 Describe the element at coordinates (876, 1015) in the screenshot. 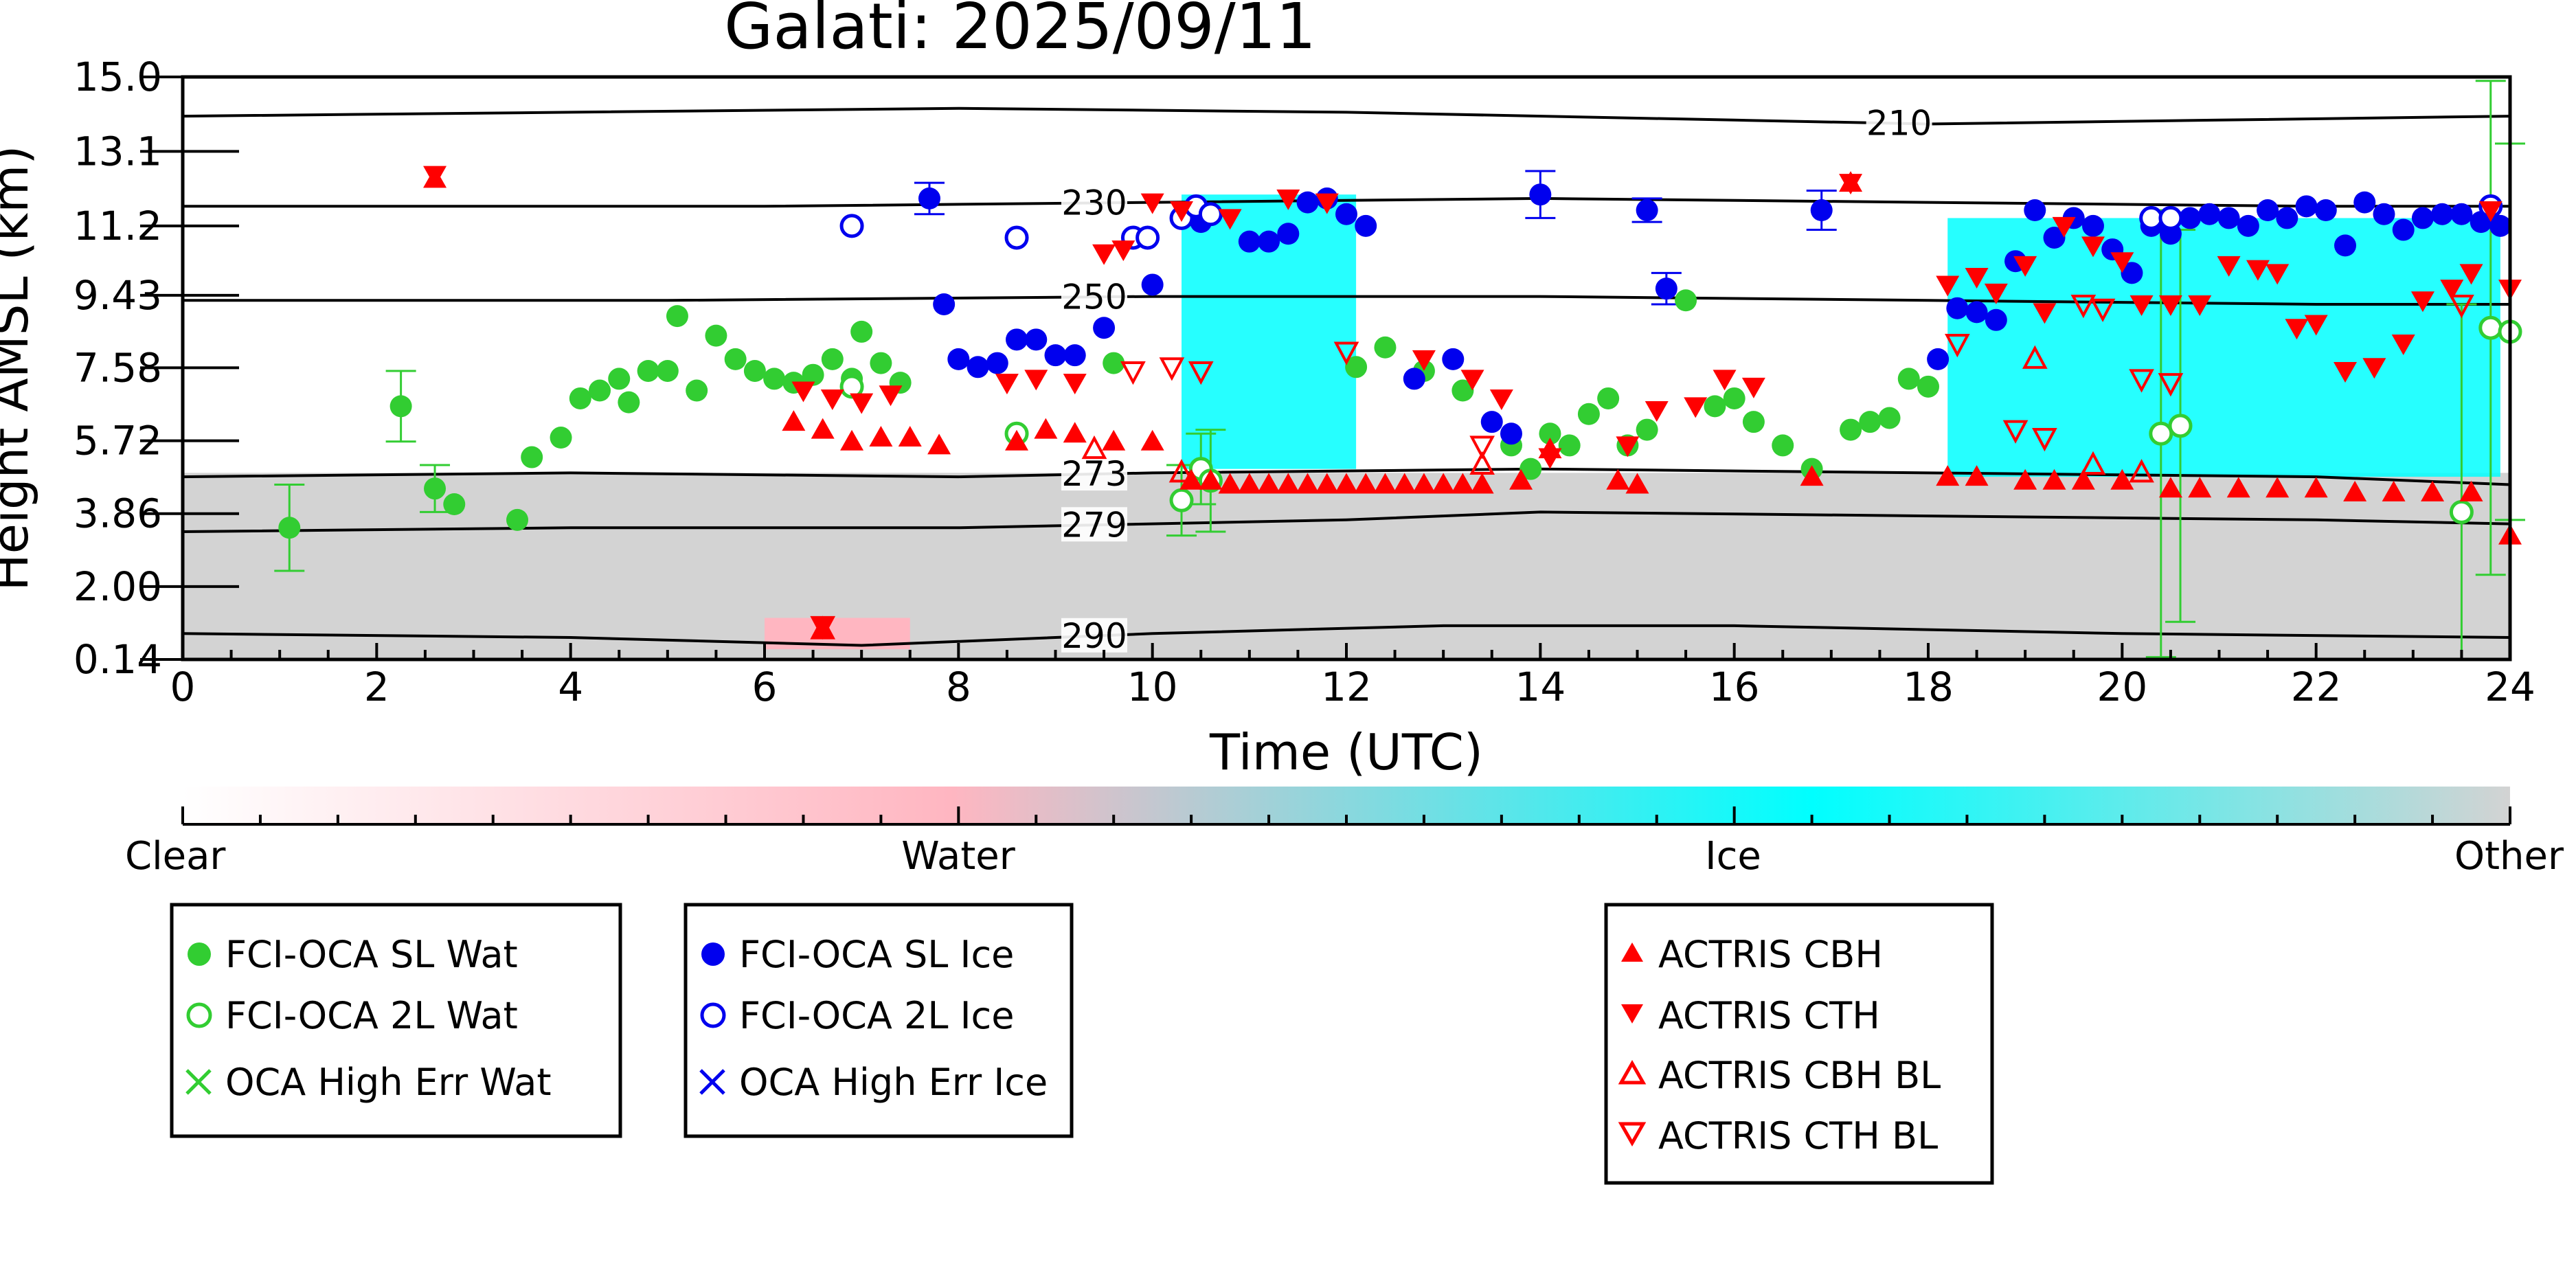

I see `legend-entry: FCI-OCA 2L Ice` at that location.